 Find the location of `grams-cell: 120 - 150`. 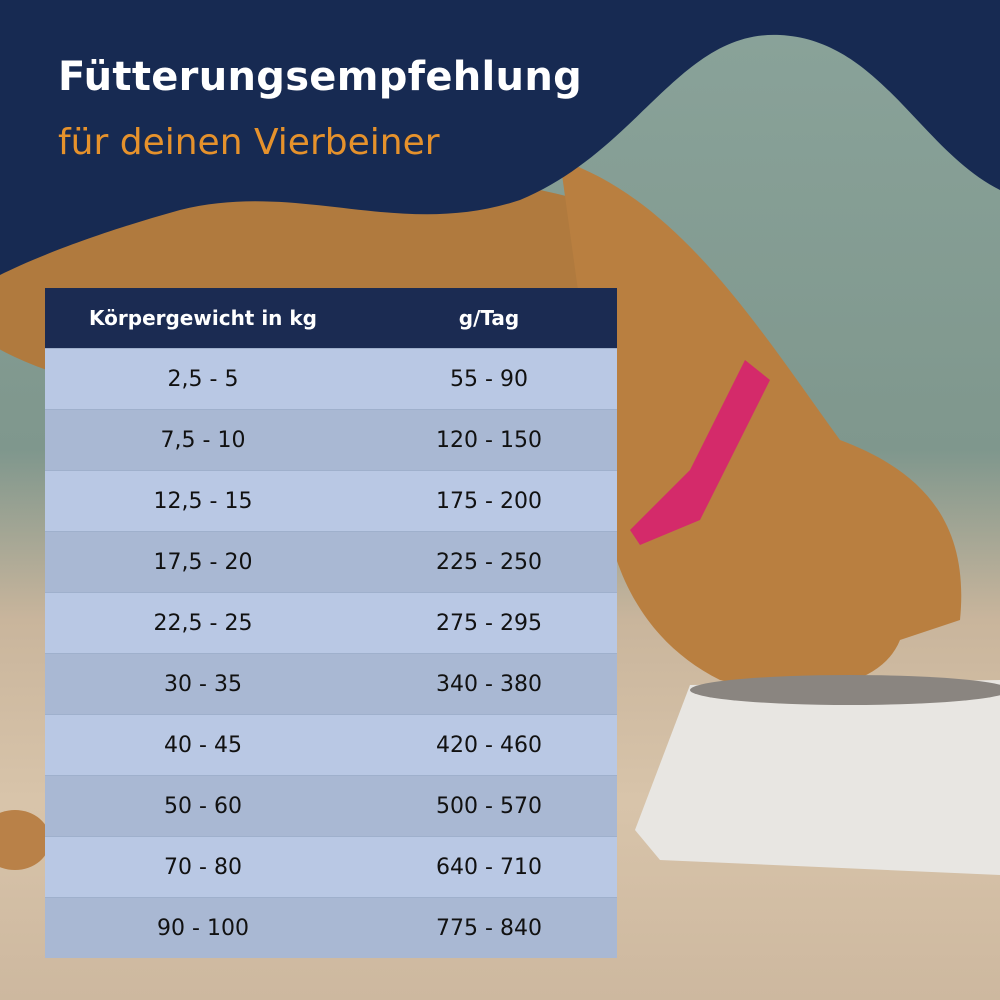

grams-cell: 120 - 150 is located at coordinates (489, 440).